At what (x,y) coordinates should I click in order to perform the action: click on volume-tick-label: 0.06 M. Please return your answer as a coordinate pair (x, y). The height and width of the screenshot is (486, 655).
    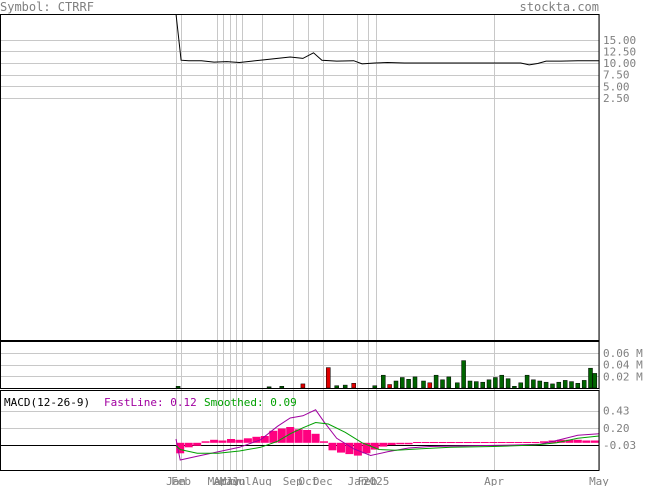
    Looking at the image, I should click on (623, 353).